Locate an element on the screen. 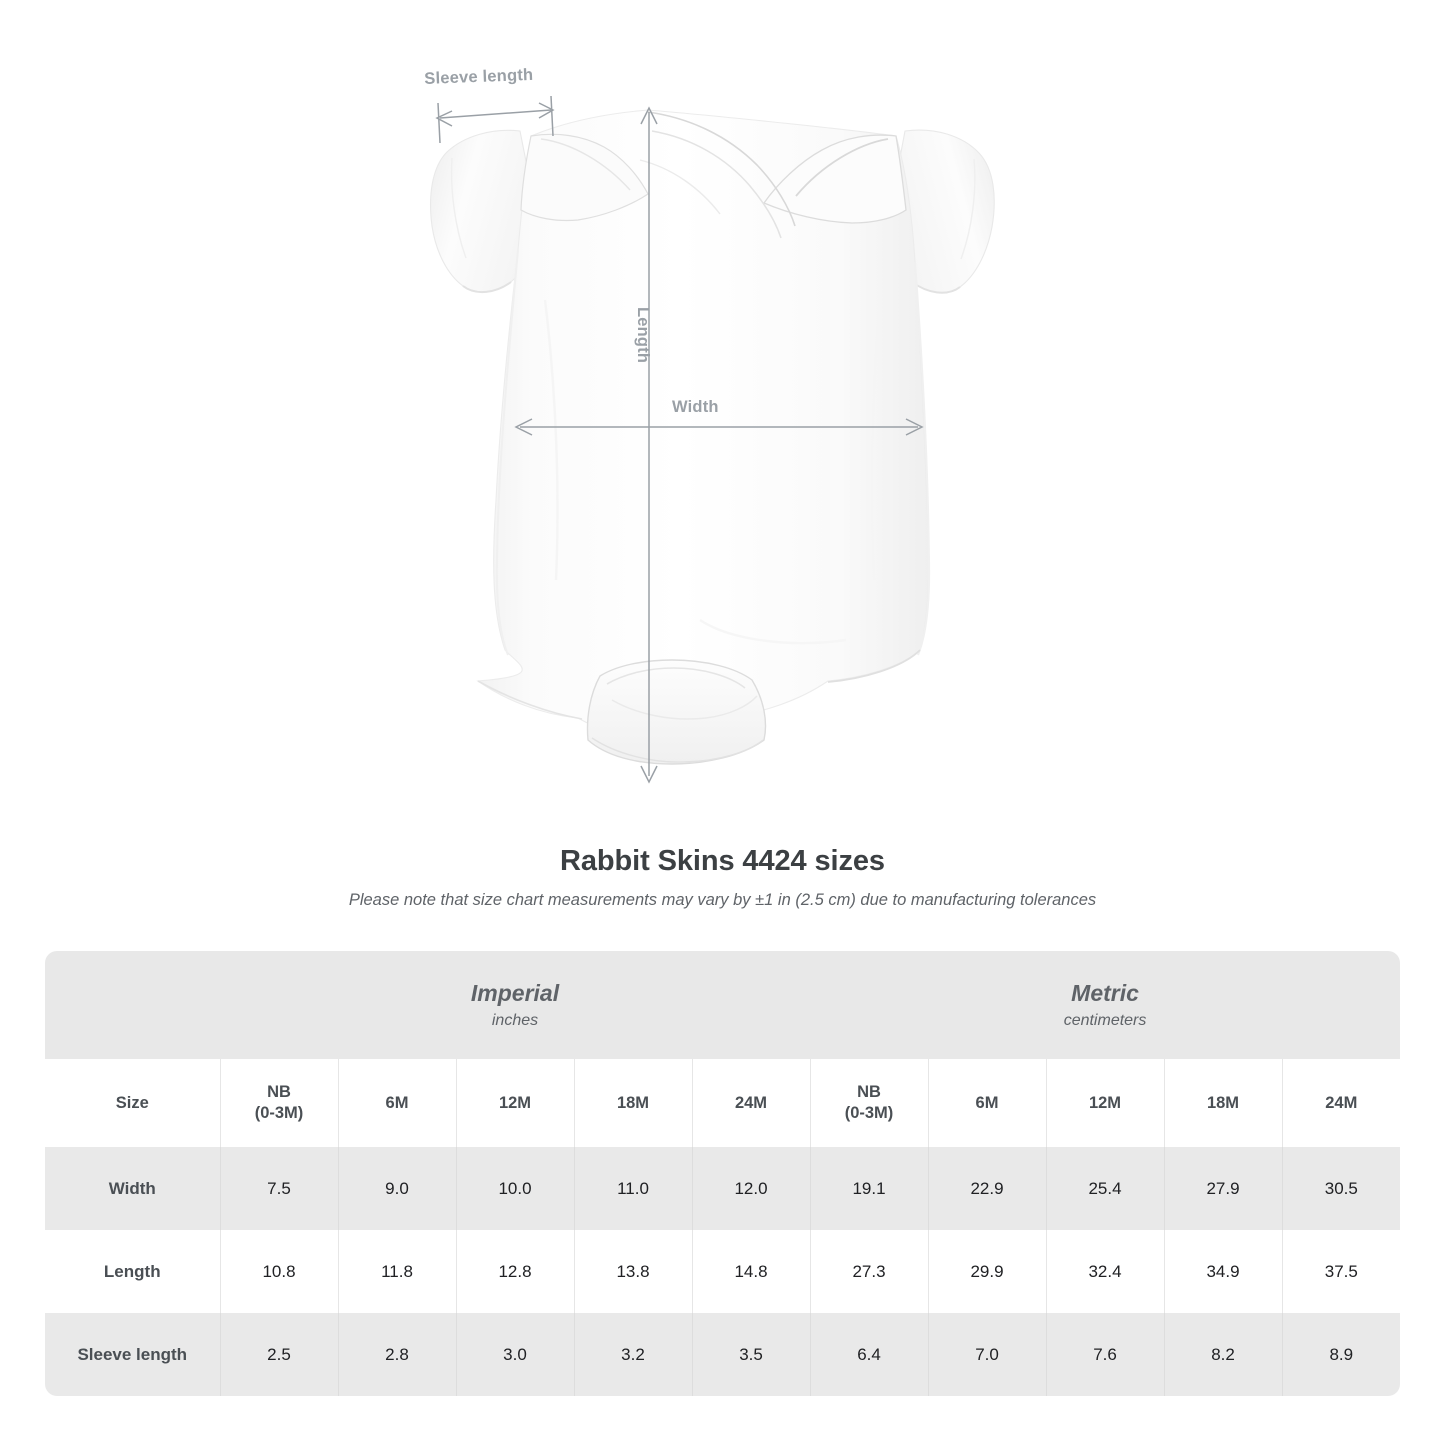 The width and height of the screenshot is (1445, 1445). crotch-snap-panel is located at coordinates (676, 712).